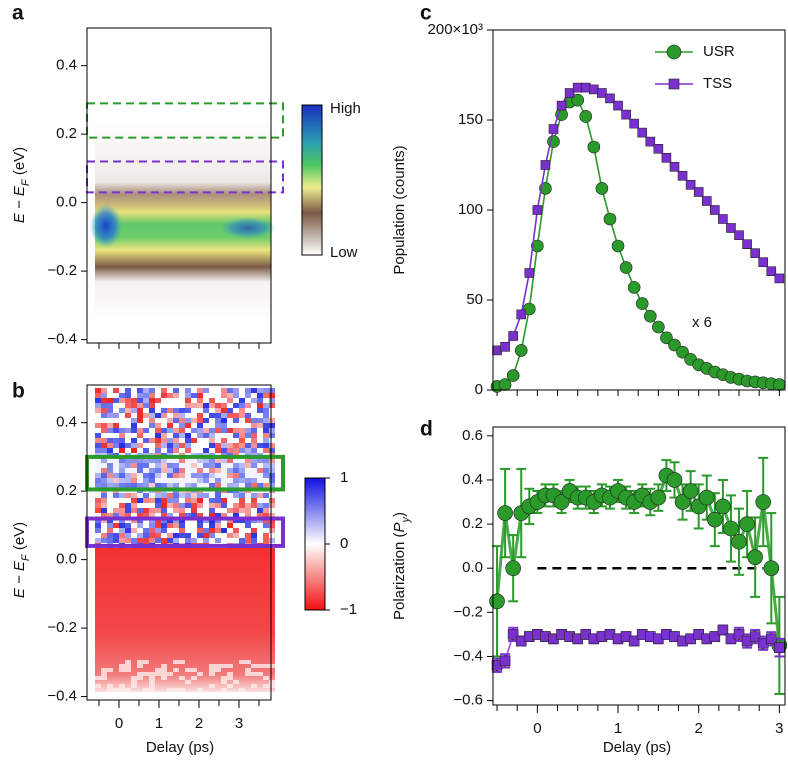 Image resolution: width=788 pixels, height=764 pixels. Describe the element at coordinates (426, 13) in the screenshot. I see `panel-letter: c` at that location.